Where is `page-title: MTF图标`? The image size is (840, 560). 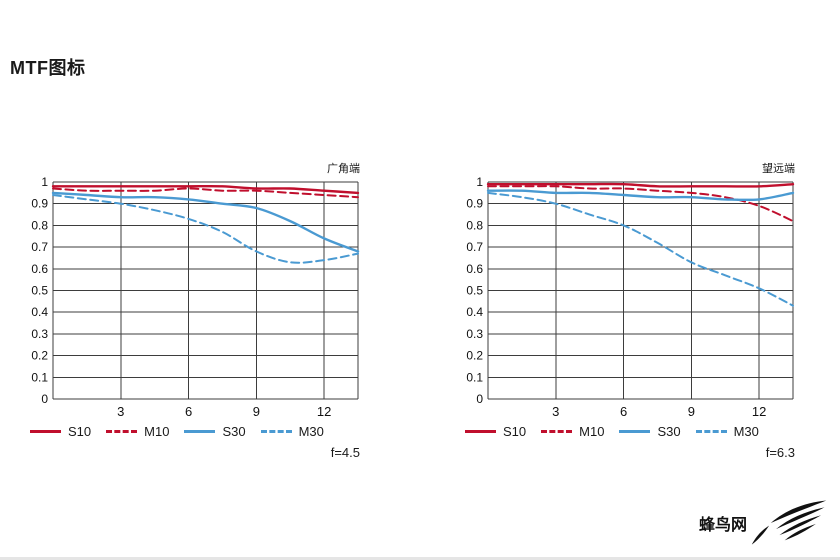
page-title: MTF图标 is located at coordinates (48, 68).